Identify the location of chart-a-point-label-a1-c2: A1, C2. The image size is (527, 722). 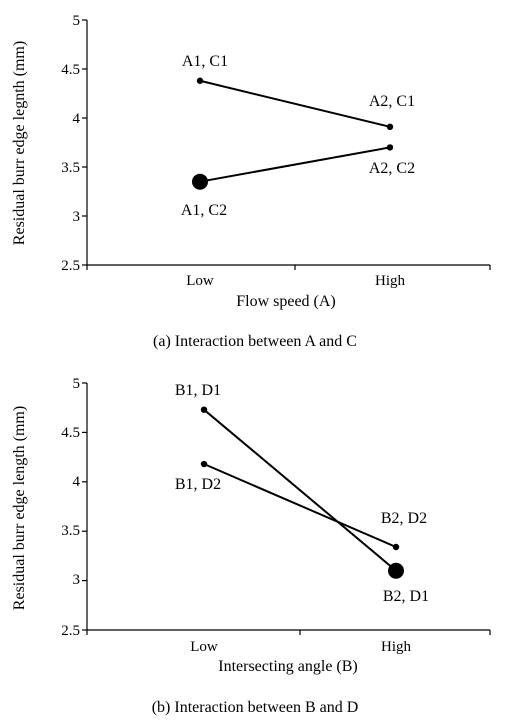
(204, 210).